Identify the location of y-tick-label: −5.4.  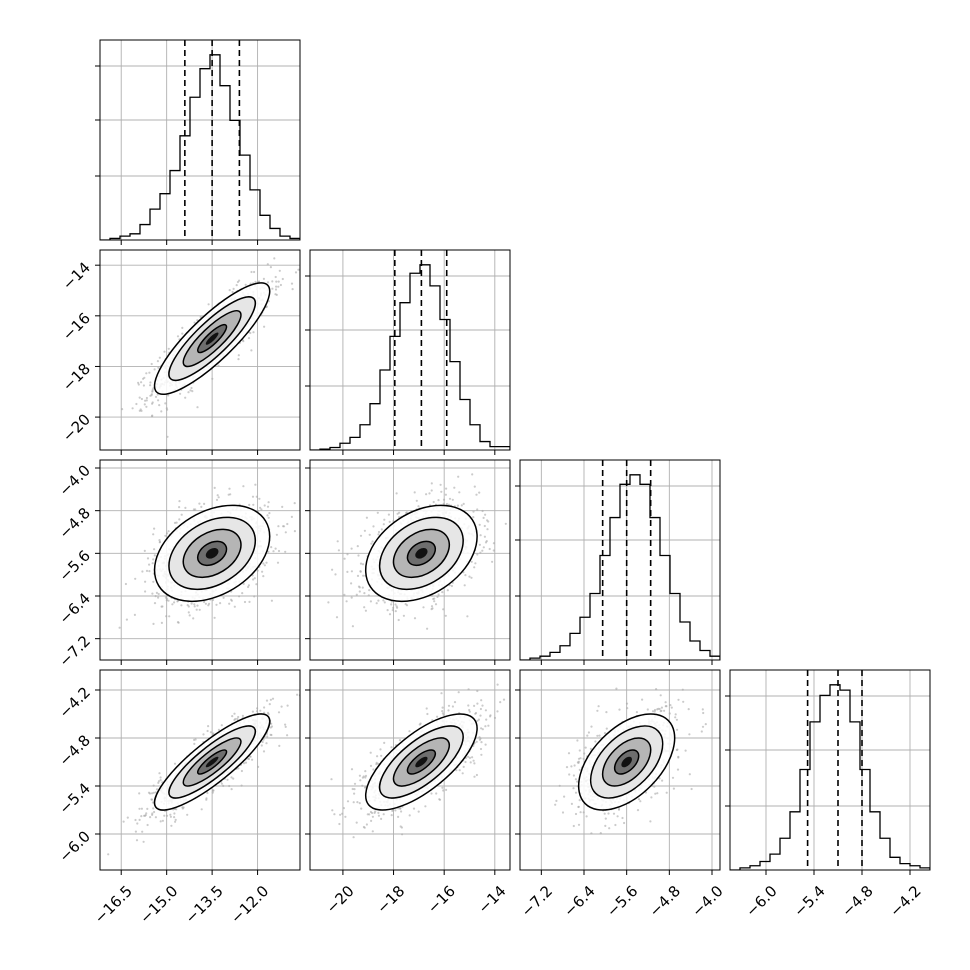
(75, 798).